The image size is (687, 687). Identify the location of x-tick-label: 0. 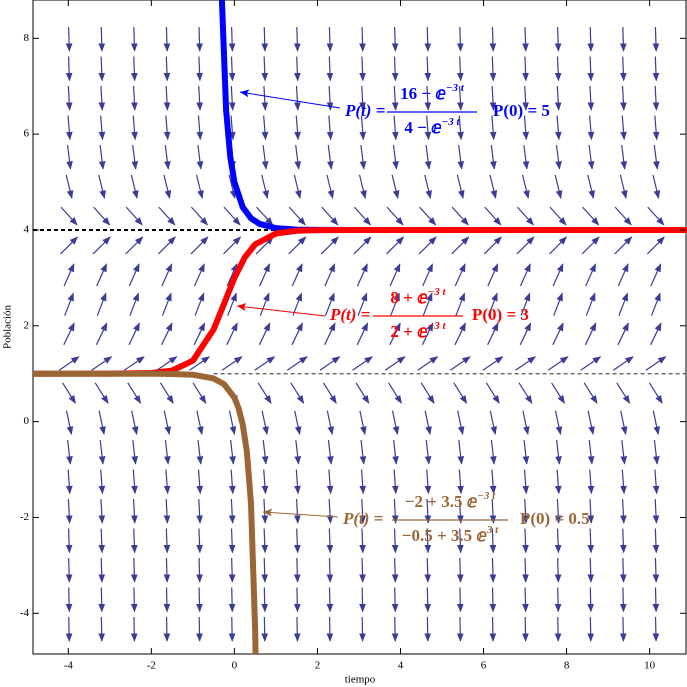
(235, 666).